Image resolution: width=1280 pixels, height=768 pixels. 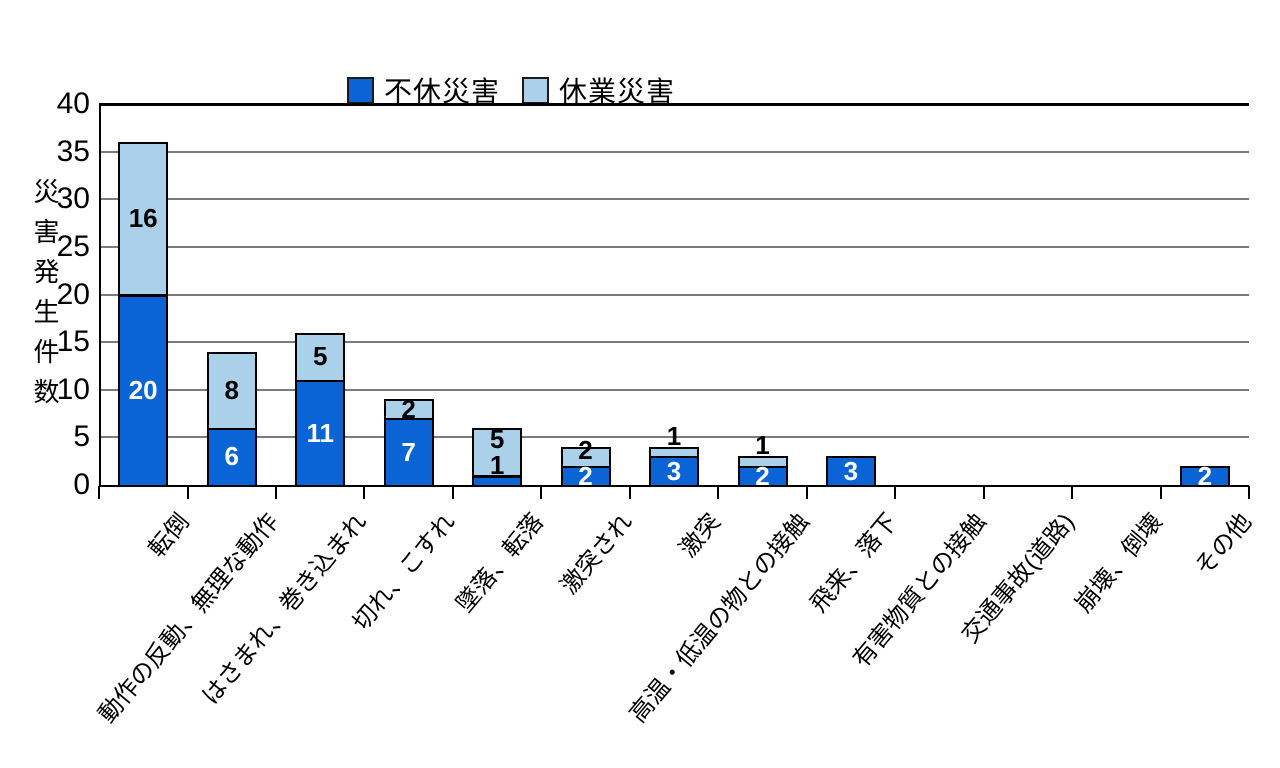 What do you see at coordinates (73, 199) in the screenshot?
I see `y-tick-label: 30` at bounding box center [73, 199].